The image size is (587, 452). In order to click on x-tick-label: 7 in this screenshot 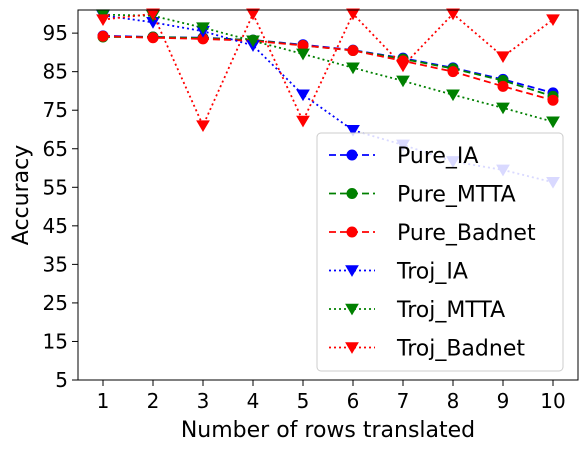, I will do `click(403, 401)`.